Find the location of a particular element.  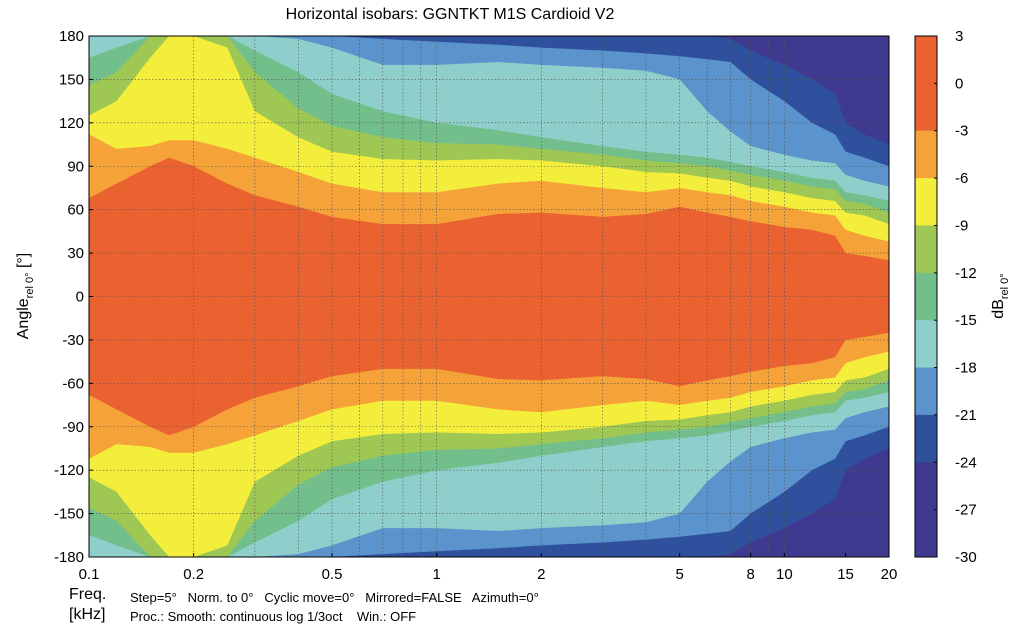

colorbar-tick-label: -3 is located at coordinates (961, 131).